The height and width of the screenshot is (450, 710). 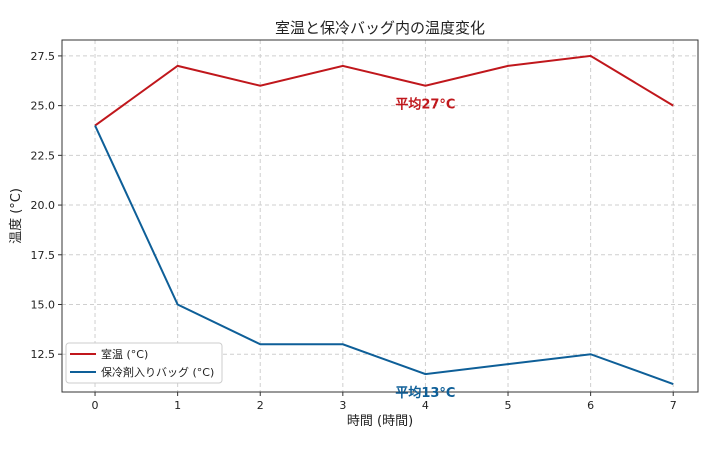 What do you see at coordinates (16, 216) in the screenshot?
I see `y-axis-label: 温度 (°C)` at bounding box center [16, 216].